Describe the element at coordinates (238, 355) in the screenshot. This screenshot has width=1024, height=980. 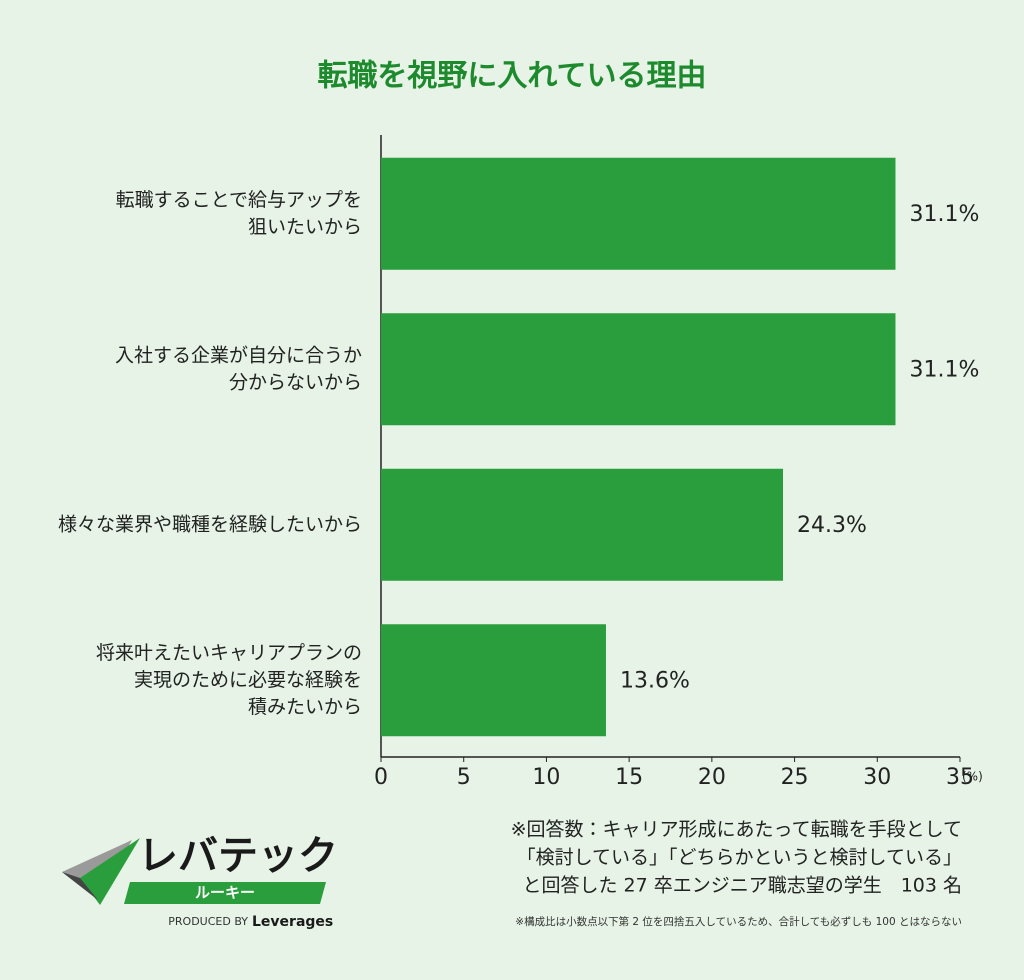
I see `y-tick-label: 入社する企業が自分に合うか` at that location.